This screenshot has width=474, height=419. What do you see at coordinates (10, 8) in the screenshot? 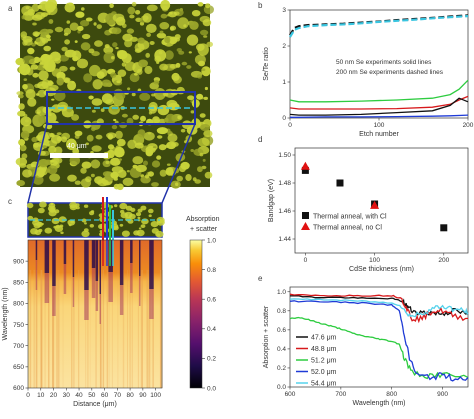
I see `panel-letter-a: a` at bounding box center [10, 8].